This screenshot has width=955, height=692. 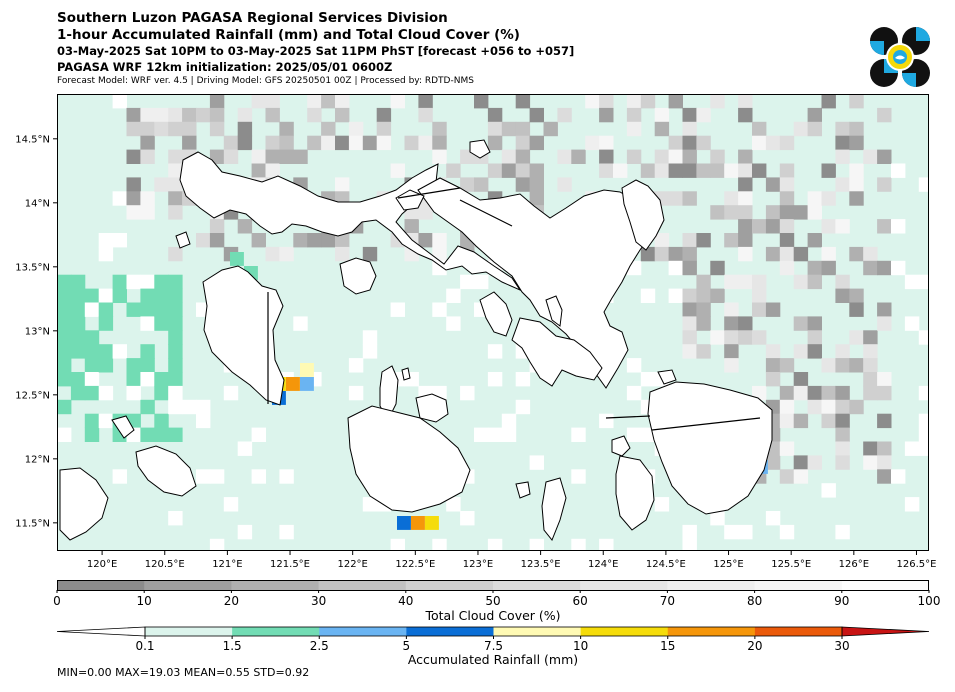 I want to click on lon-tick-label: 124°E, so click(x=603, y=564).